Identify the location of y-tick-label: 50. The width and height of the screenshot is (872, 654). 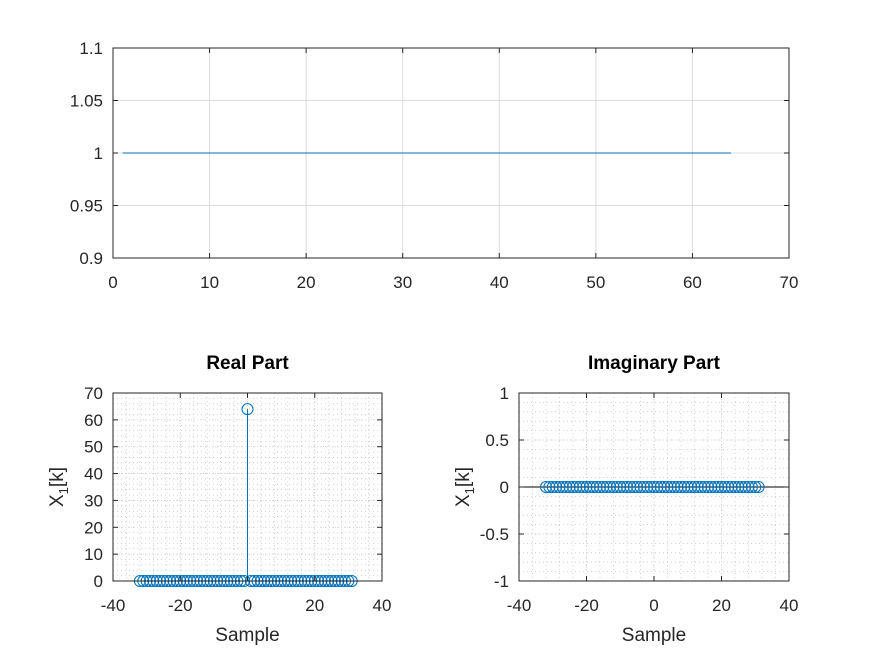
(93, 447).